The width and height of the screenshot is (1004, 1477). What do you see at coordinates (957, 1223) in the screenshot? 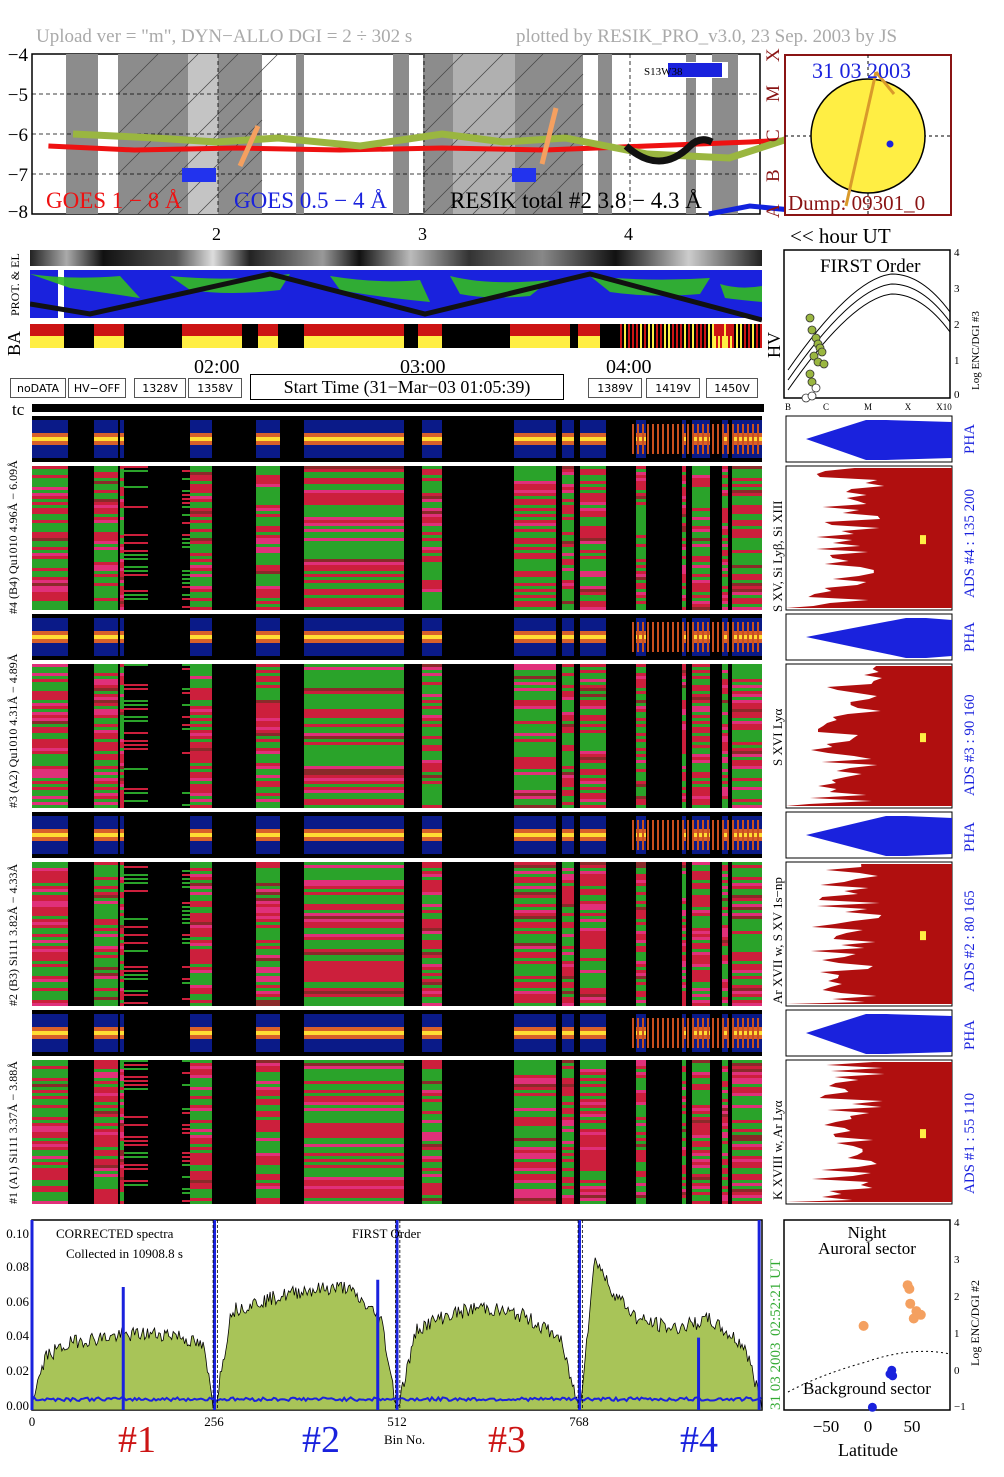
I see `lat-ytick: 4` at bounding box center [957, 1223].